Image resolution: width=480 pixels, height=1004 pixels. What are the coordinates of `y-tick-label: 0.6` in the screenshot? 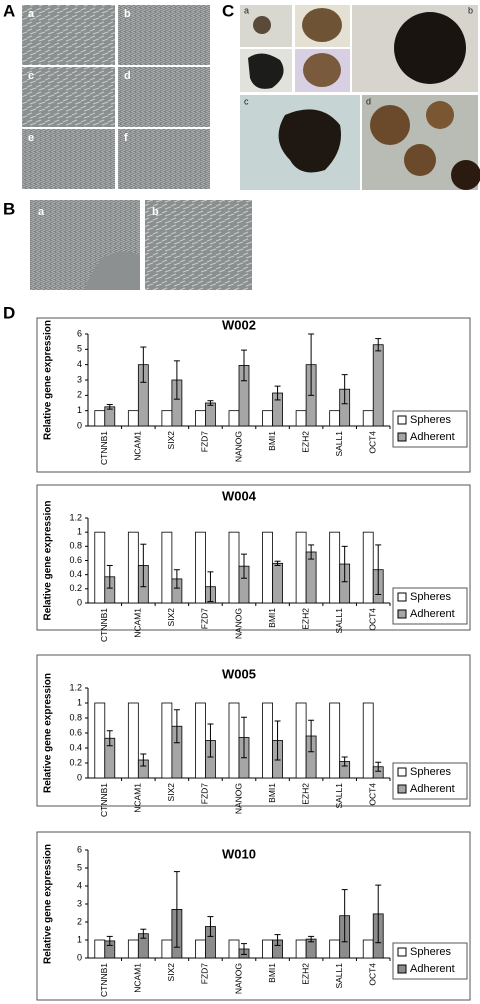 It's located at (75, 732).